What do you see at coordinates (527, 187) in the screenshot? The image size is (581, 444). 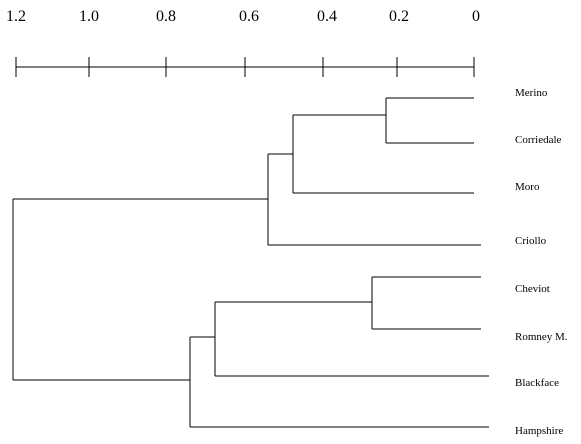 I see `leaf-label-moro: Moro` at bounding box center [527, 187].